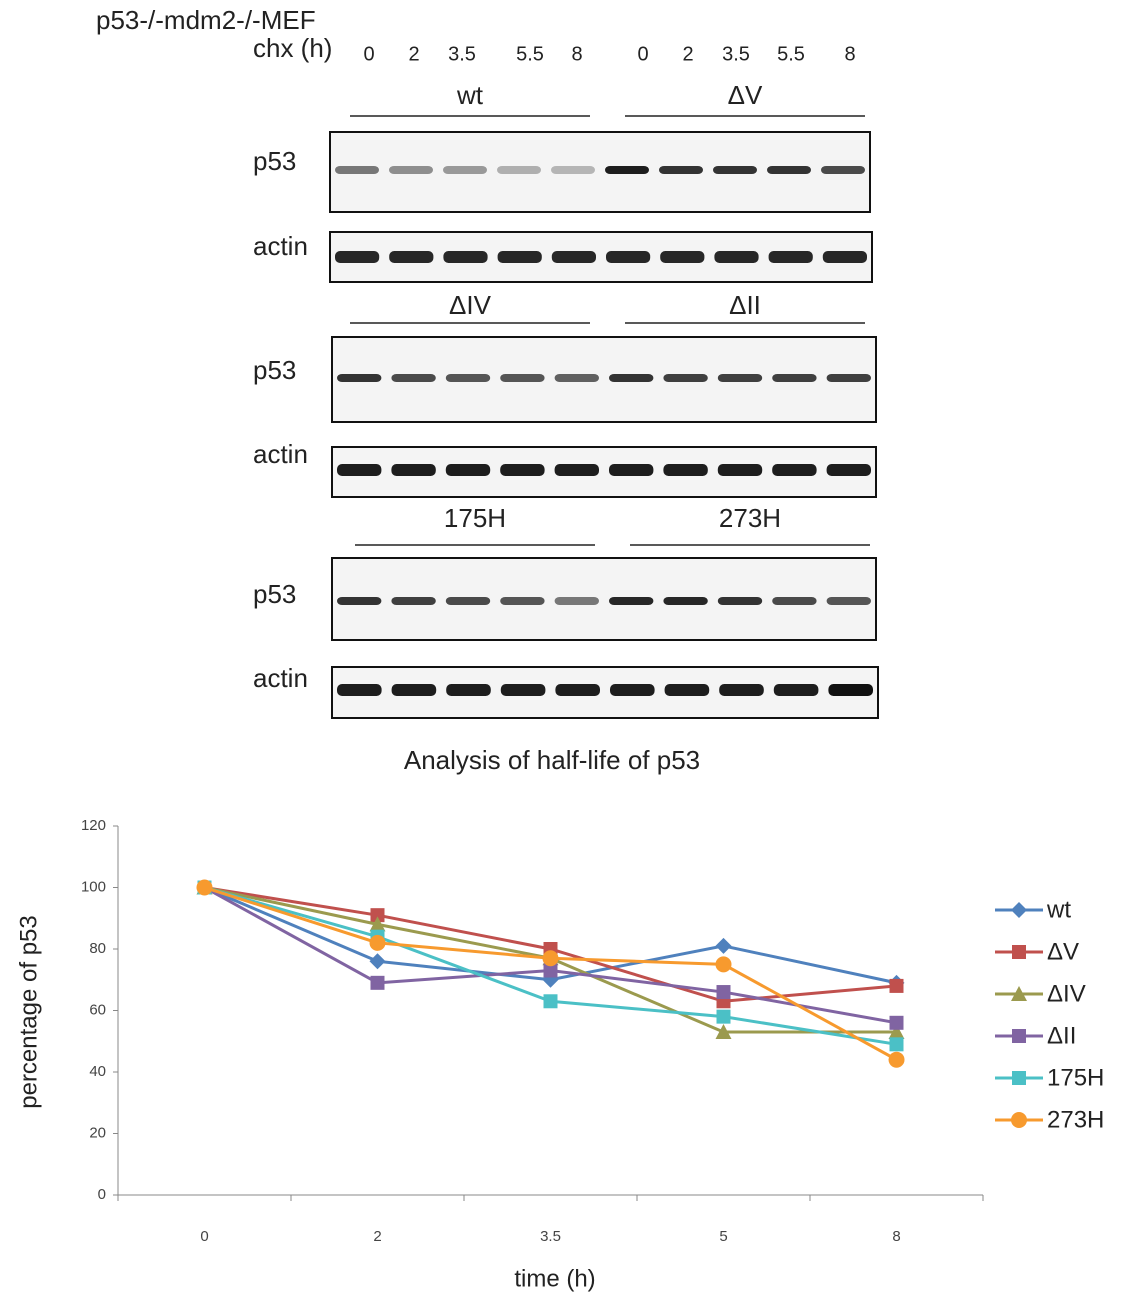 This screenshot has width=1135, height=1303. What do you see at coordinates (206, 20) in the screenshot?
I see `cell-line: p53-/-mdm2-/-MEF` at bounding box center [206, 20].